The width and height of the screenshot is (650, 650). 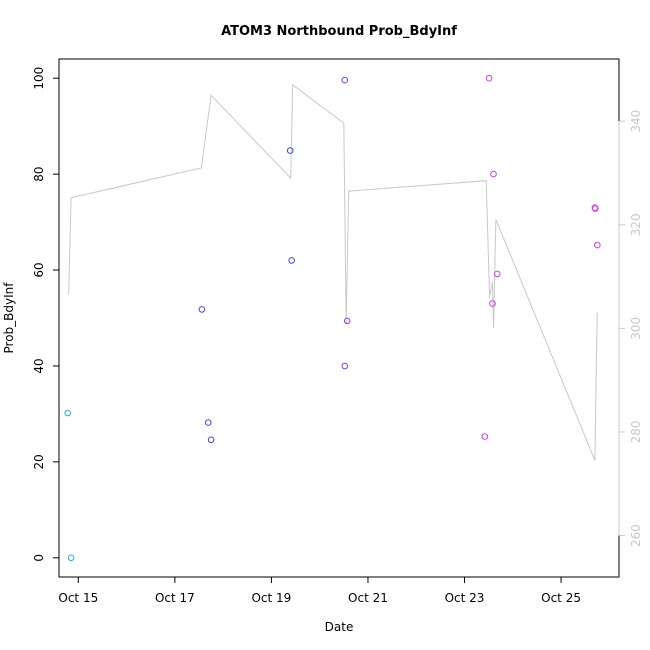 What do you see at coordinates (319, 590) in the screenshot?
I see `x-axis: Oct 15 Oct 17 Oct 19 Oct 21 Oct 23 Oct 25` at bounding box center [319, 590].